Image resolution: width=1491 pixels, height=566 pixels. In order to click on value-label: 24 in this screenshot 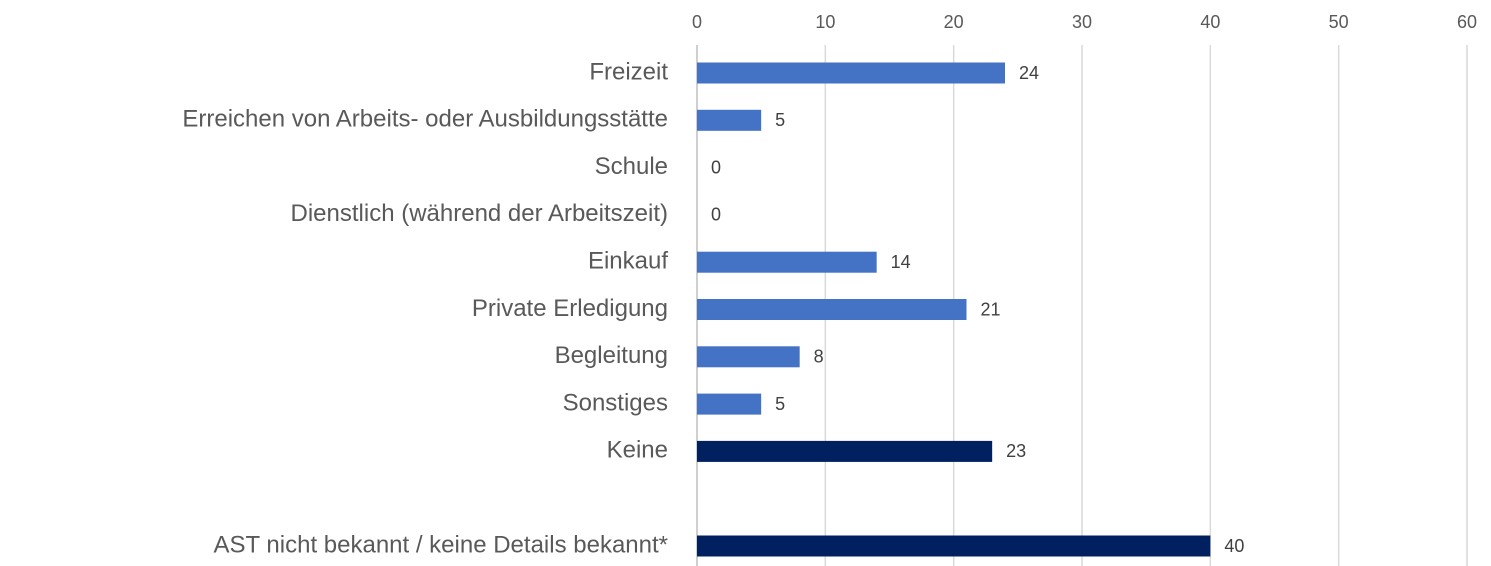, I will do `click(1029, 73)`.